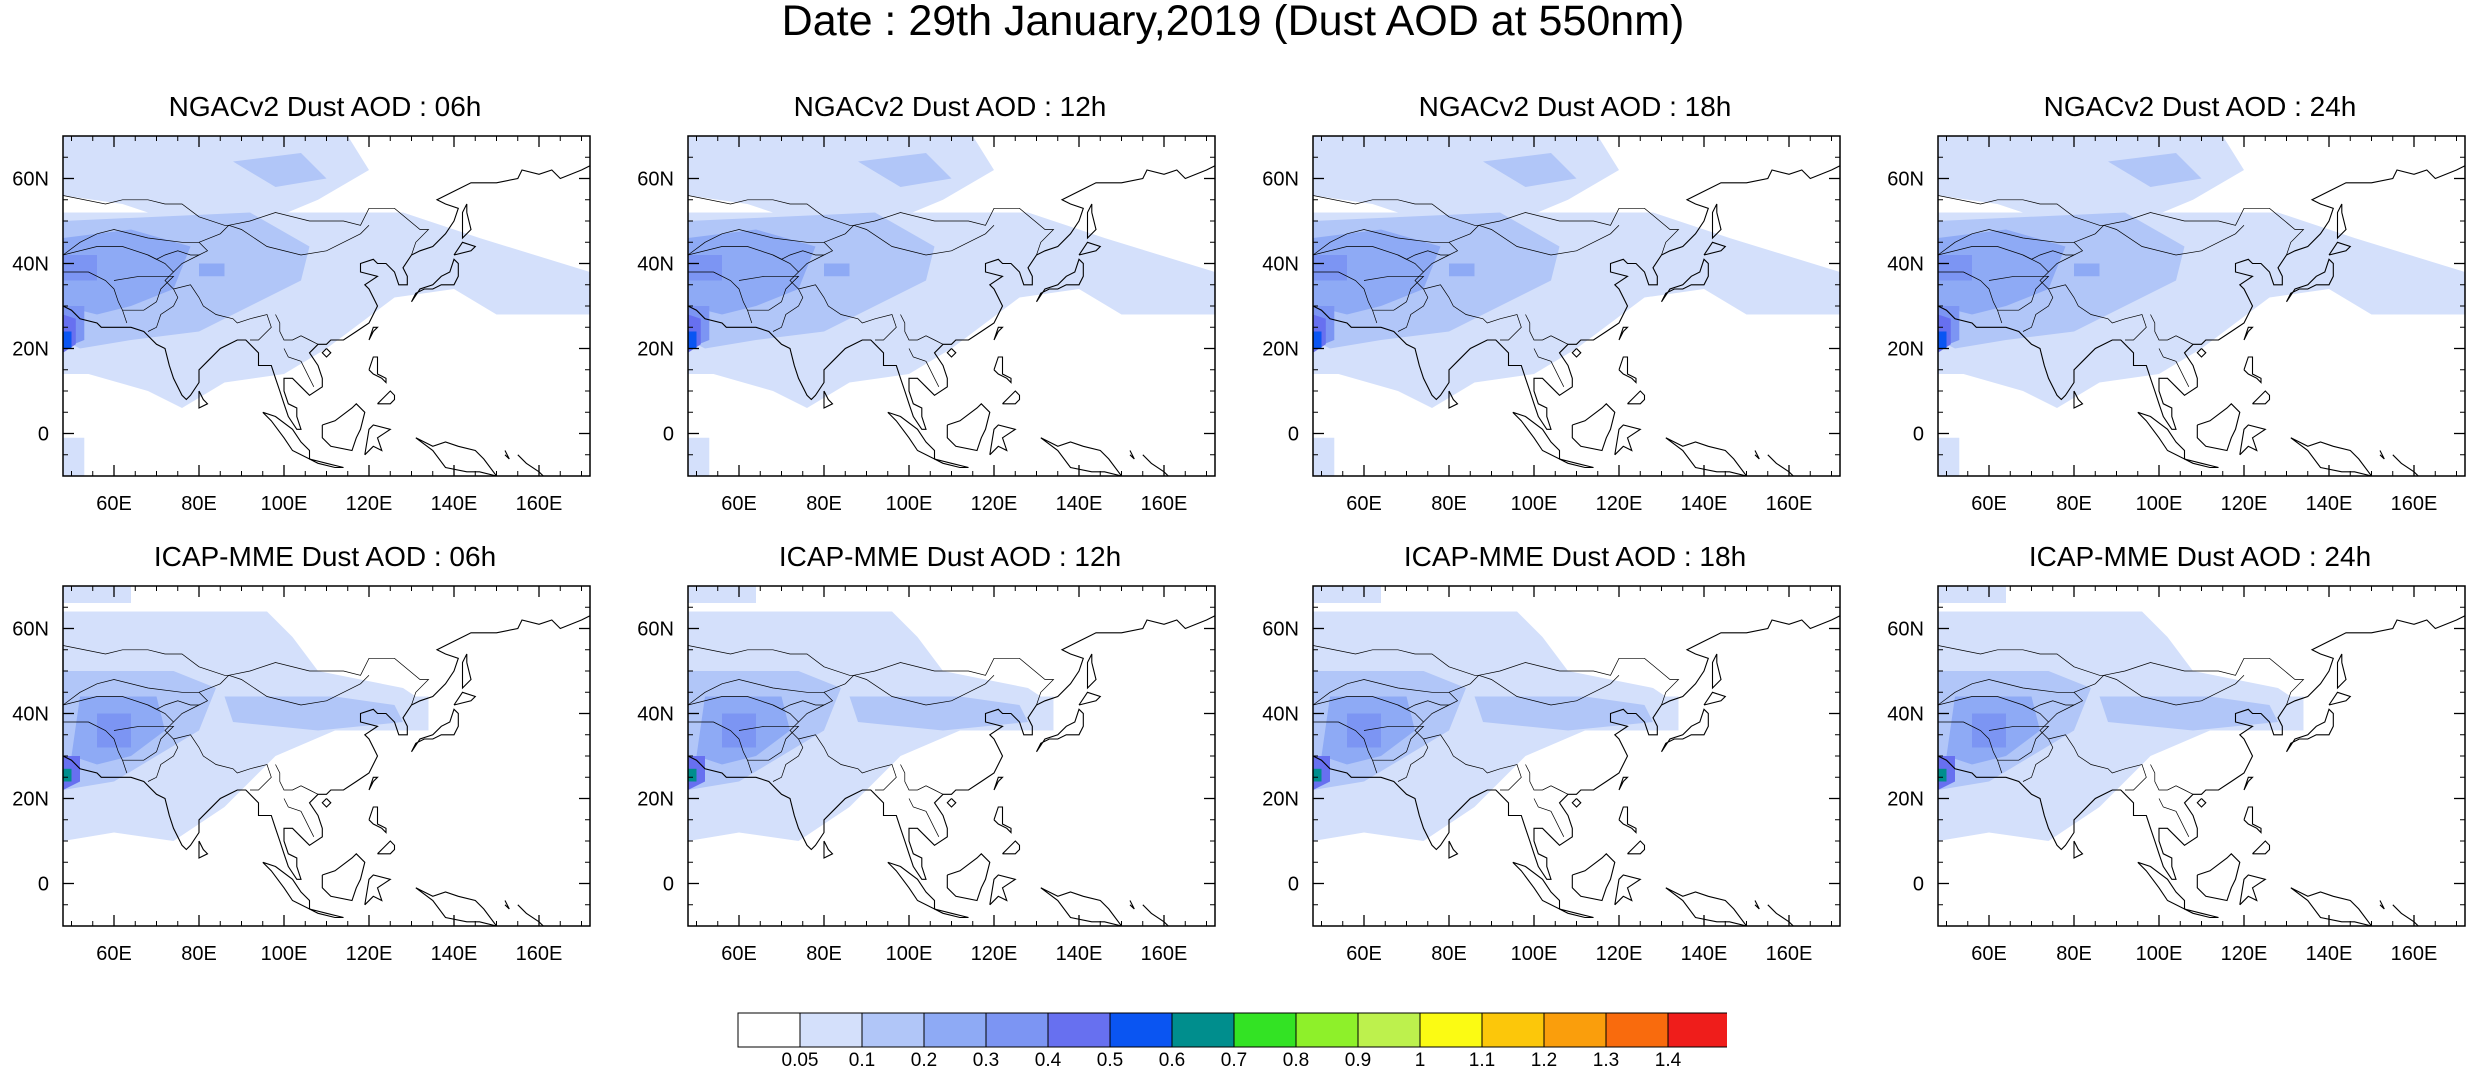 The image size is (2466, 1072). Describe the element at coordinates (655, 180) in the screenshot. I see `lat-tick-label: 60N` at that location.